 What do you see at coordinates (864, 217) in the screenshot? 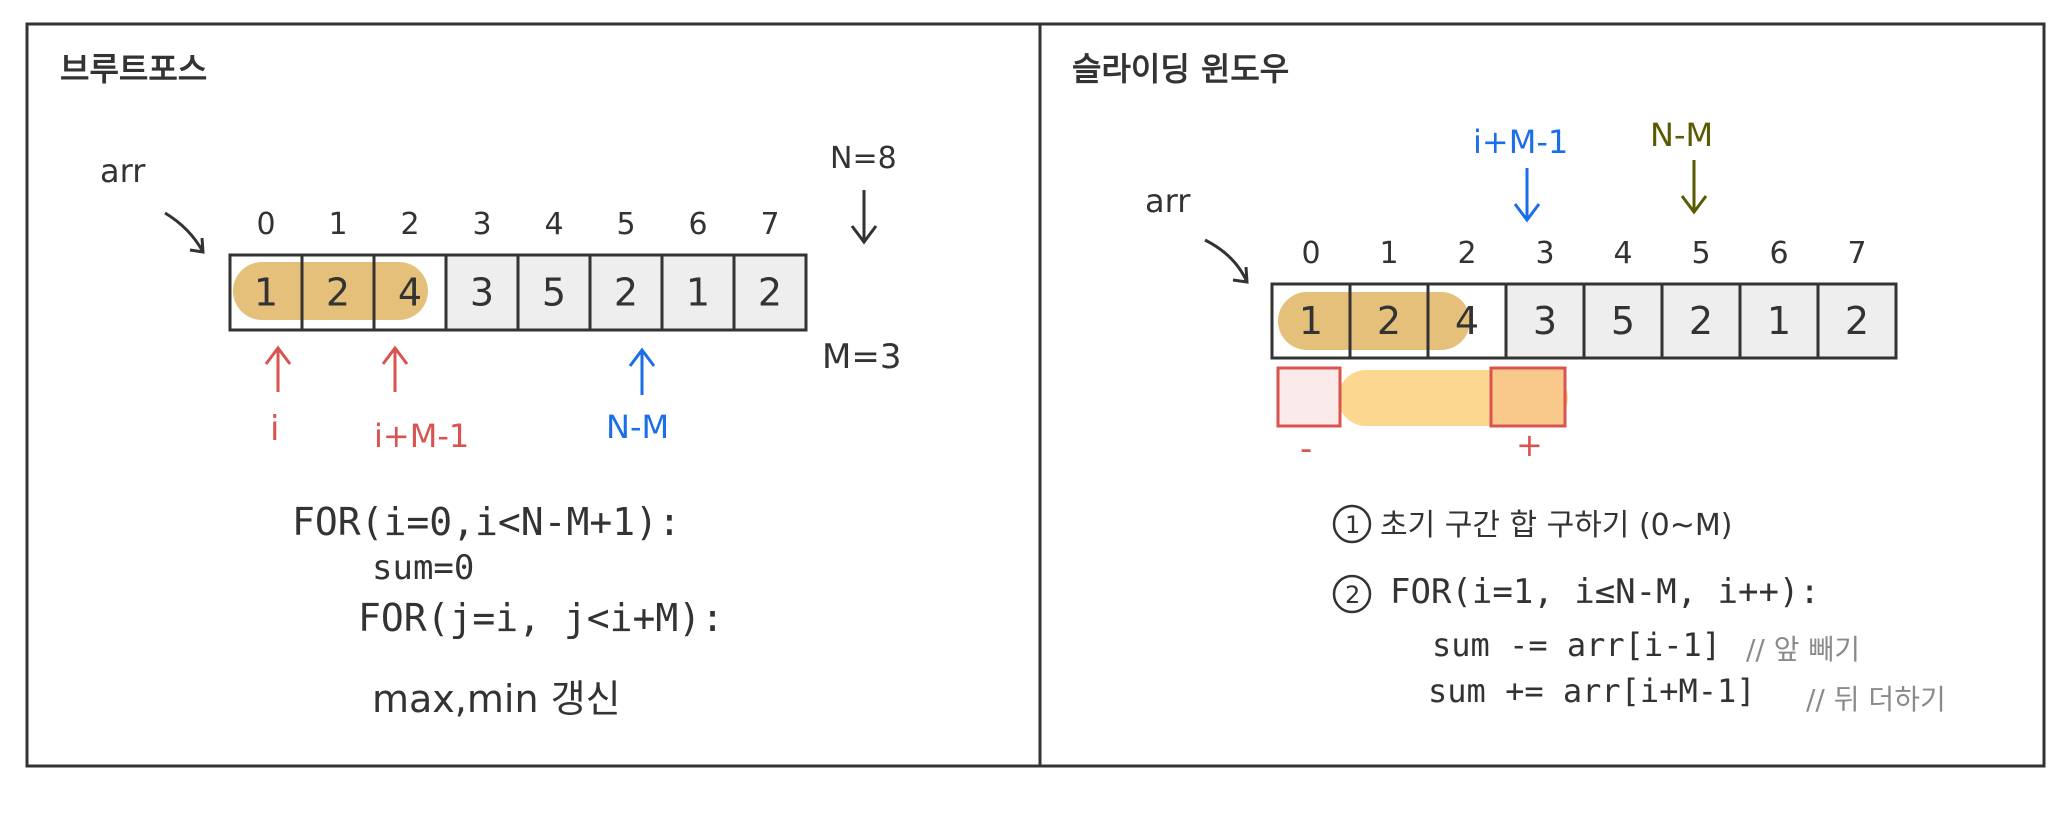
I see `left-n-arrow` at bounding box center [864, 217].